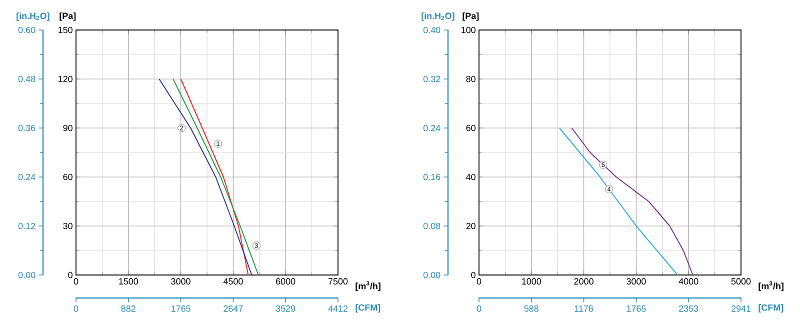 This screenshot has height=322, width=800. I want to click on y-tick-label: 80, so click(471, 79).